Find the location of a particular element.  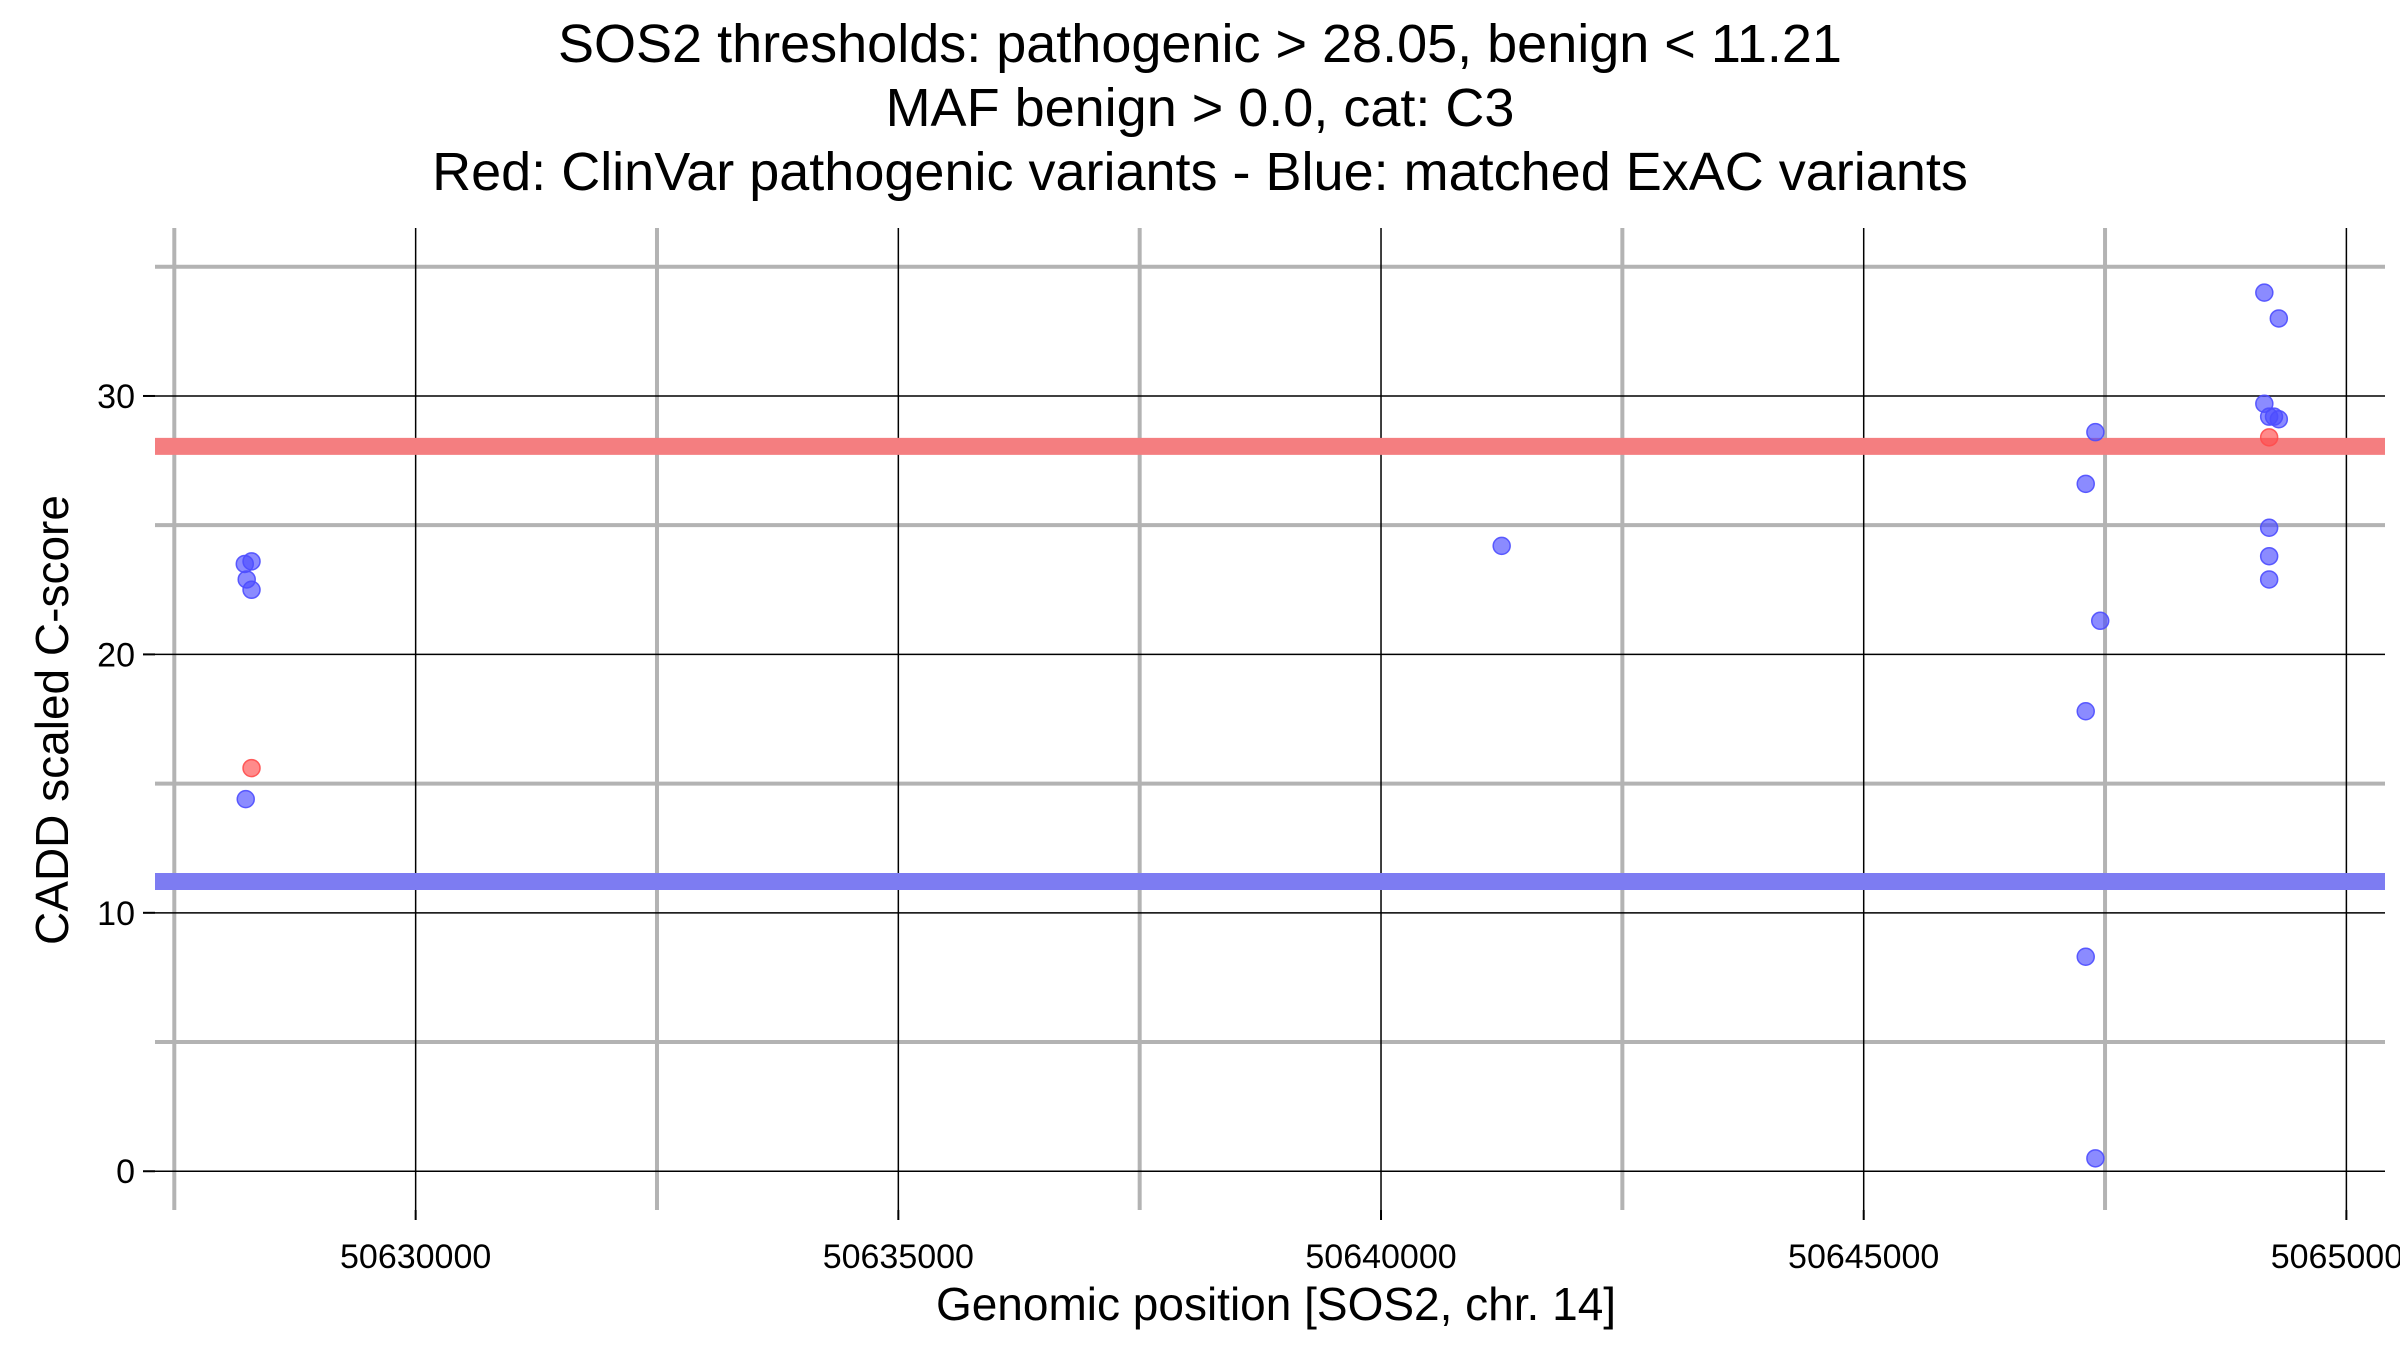

y-tick-label: 10 is located at coordinates (116, 914).